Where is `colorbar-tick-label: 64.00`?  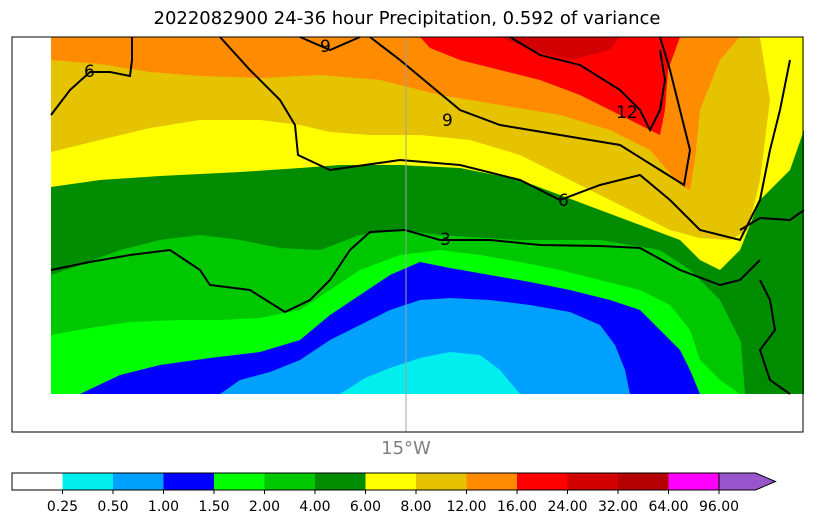 colorbar-tick-label: 64.00 is located at coordinates (668, 507).